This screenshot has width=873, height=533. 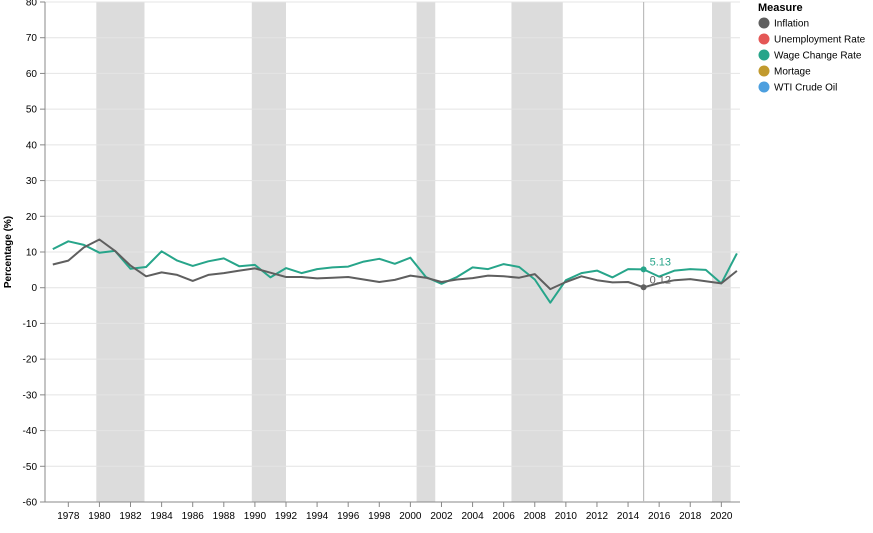 What do you see at coordinates (32, 181) in the screenshot?
I see `y-tick-label: 30` at bounding box center [32, 181].